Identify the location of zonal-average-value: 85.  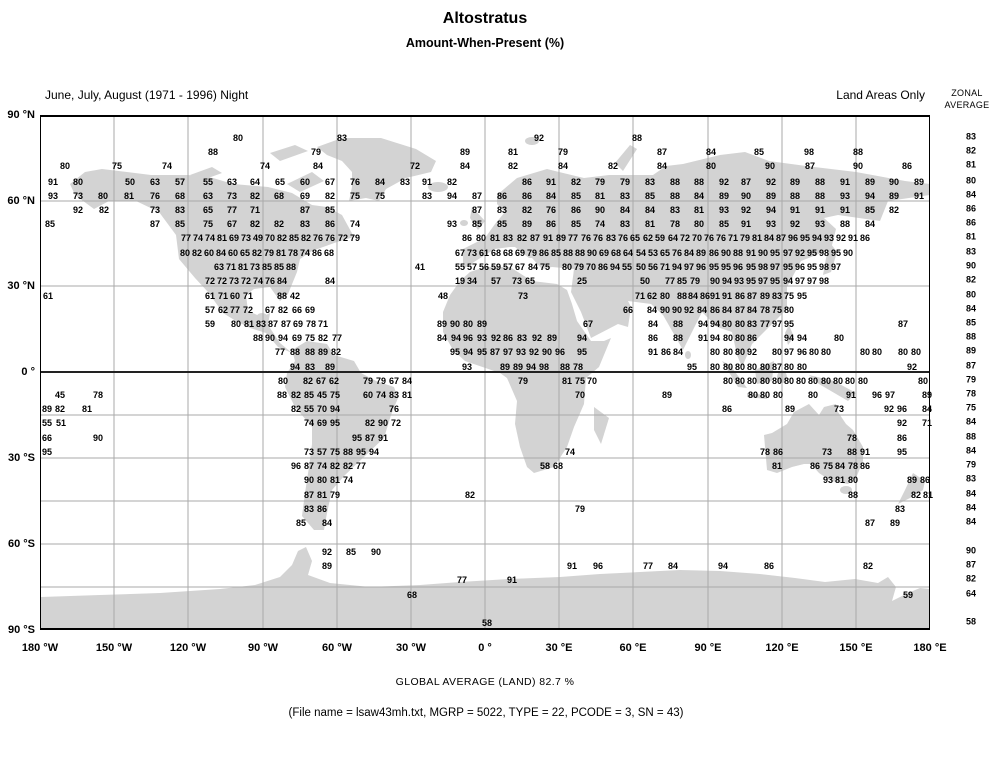
(971, 322).